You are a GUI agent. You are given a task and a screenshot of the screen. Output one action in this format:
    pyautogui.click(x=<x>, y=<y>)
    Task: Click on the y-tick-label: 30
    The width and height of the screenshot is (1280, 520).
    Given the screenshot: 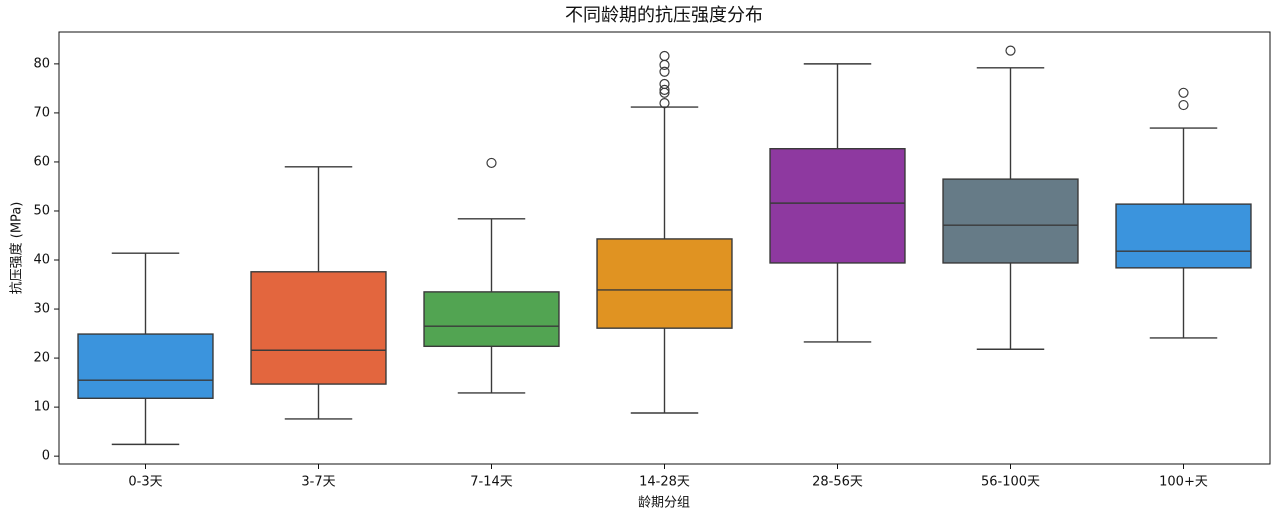 What is the action you would take?
    pyautogui.click(x=41, y=309)
    